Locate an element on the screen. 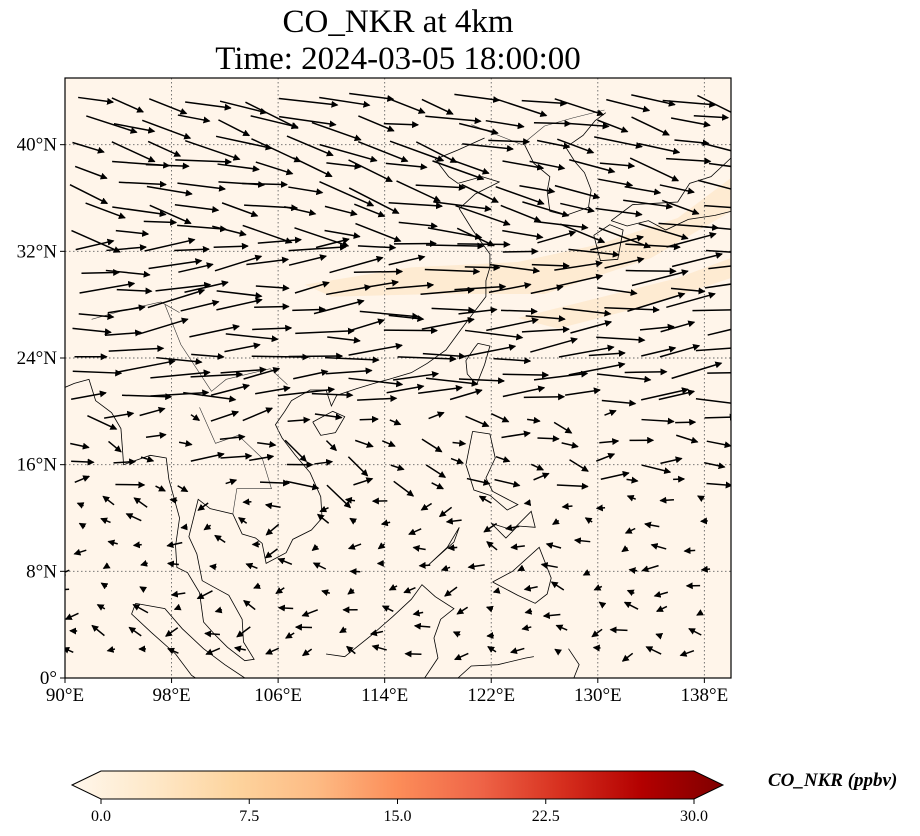  co-concentration-plume is located at coordinates (517, 253).